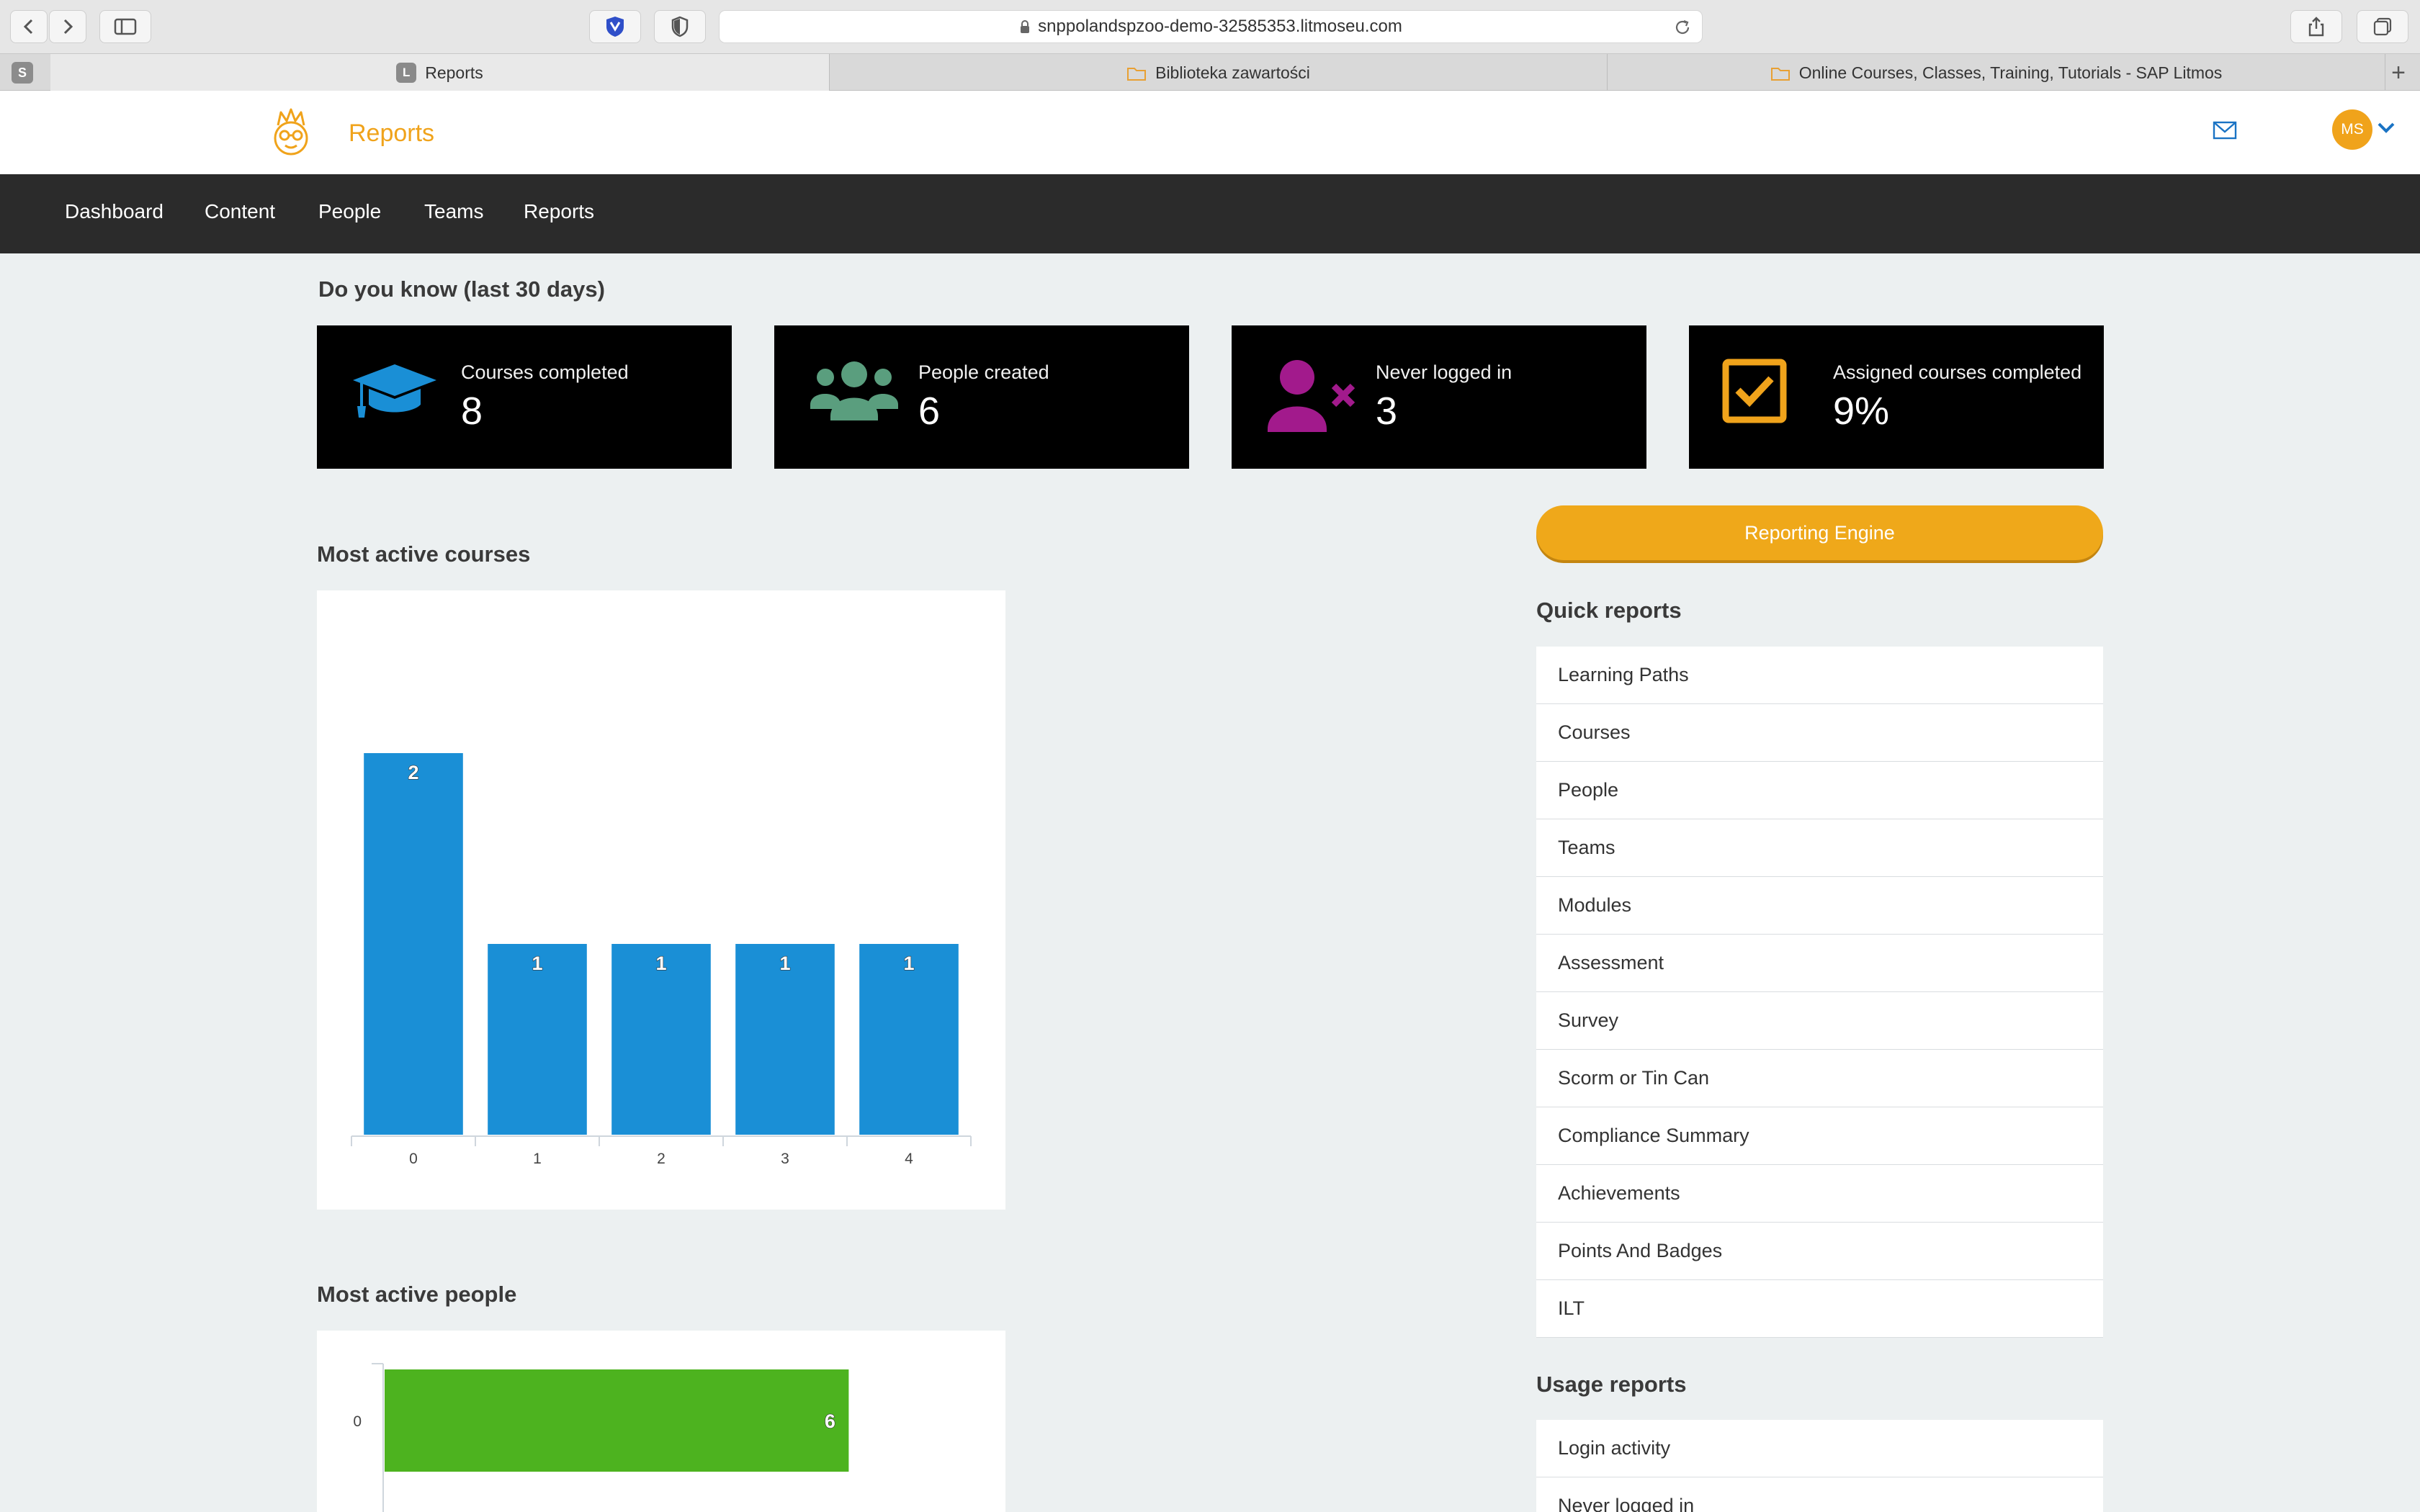  I want to click on chevron-left-icon, so click(28, 27).